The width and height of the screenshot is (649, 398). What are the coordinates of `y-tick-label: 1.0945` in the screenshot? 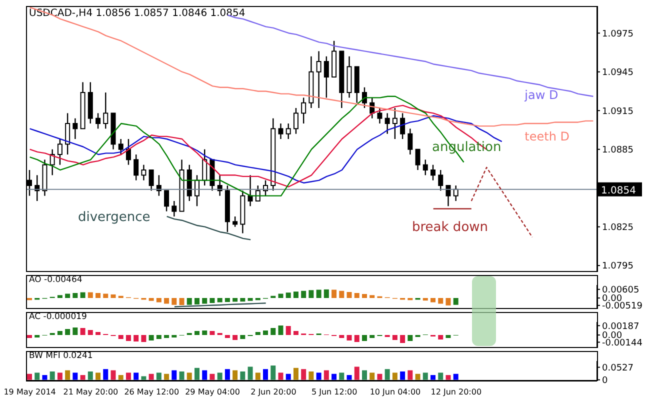 It's located at (618, 73).